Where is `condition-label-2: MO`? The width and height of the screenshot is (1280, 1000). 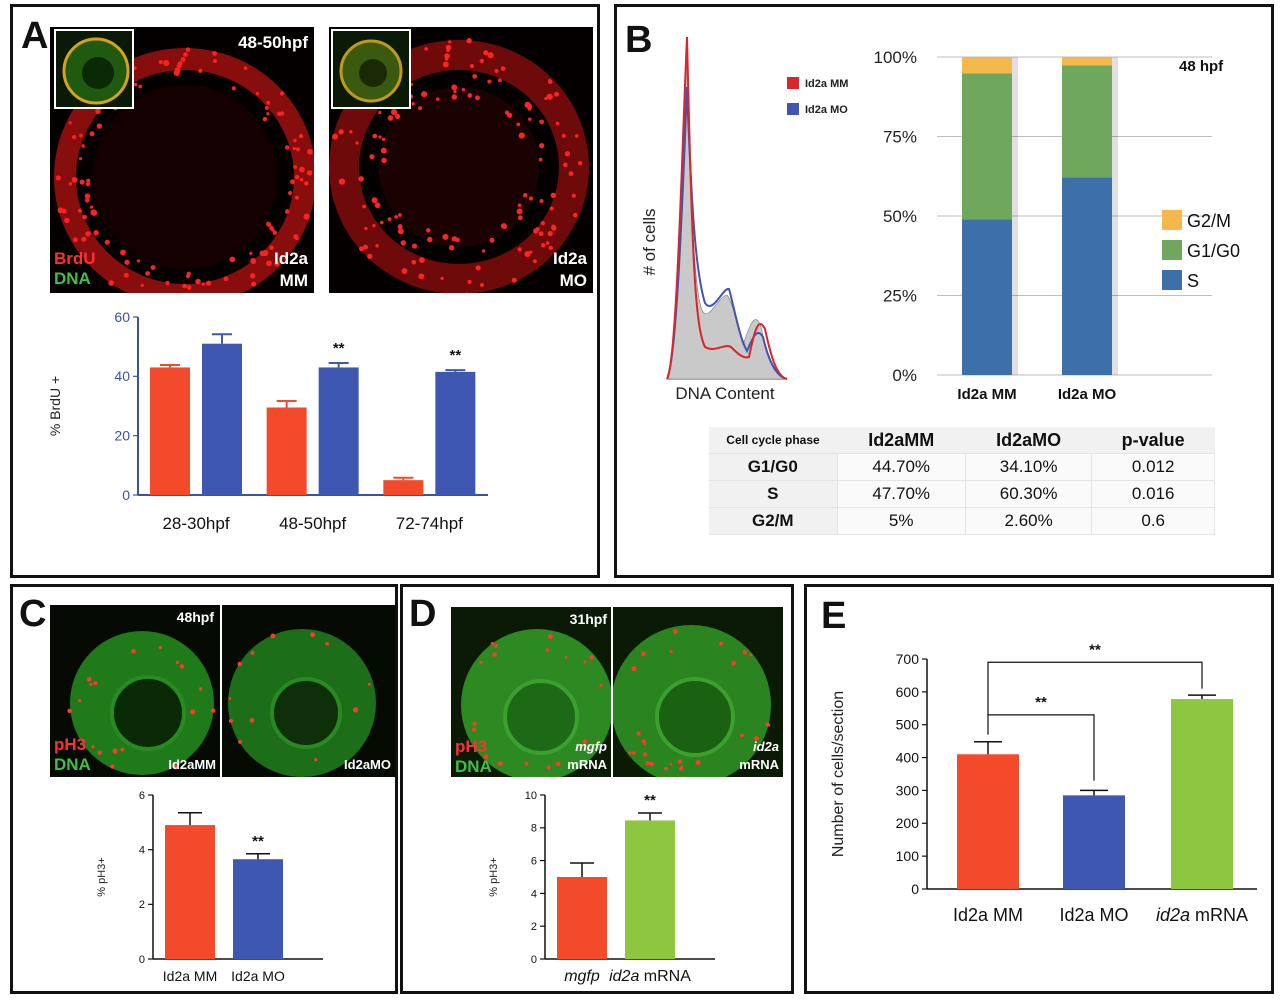 condition-label-2: MO is located at coordinates (573, 280).